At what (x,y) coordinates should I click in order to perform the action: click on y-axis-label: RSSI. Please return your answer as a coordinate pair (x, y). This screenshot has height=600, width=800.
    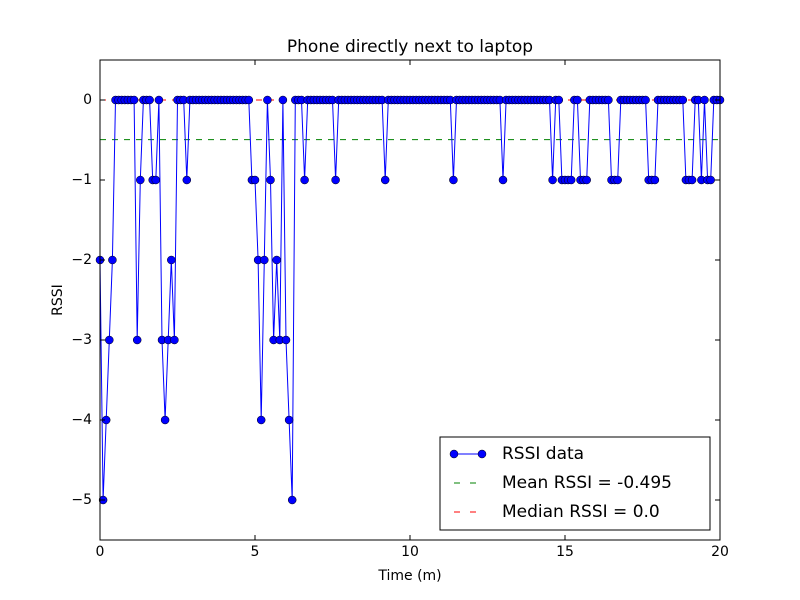
    Looking at the image, I should click on (58, 300).